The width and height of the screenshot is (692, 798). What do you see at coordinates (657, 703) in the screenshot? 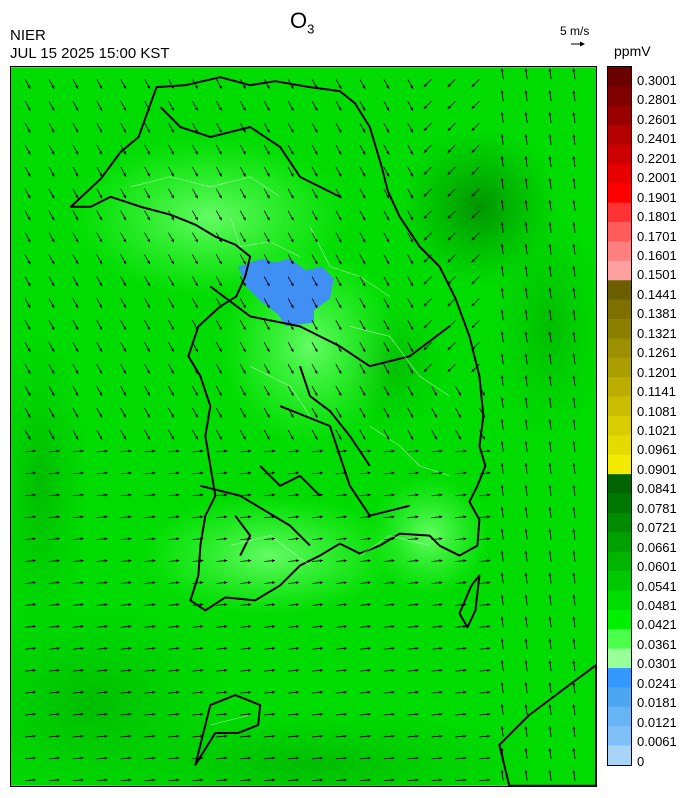
I see `legend-label: 0.0181` at bounding box center [657, 703].